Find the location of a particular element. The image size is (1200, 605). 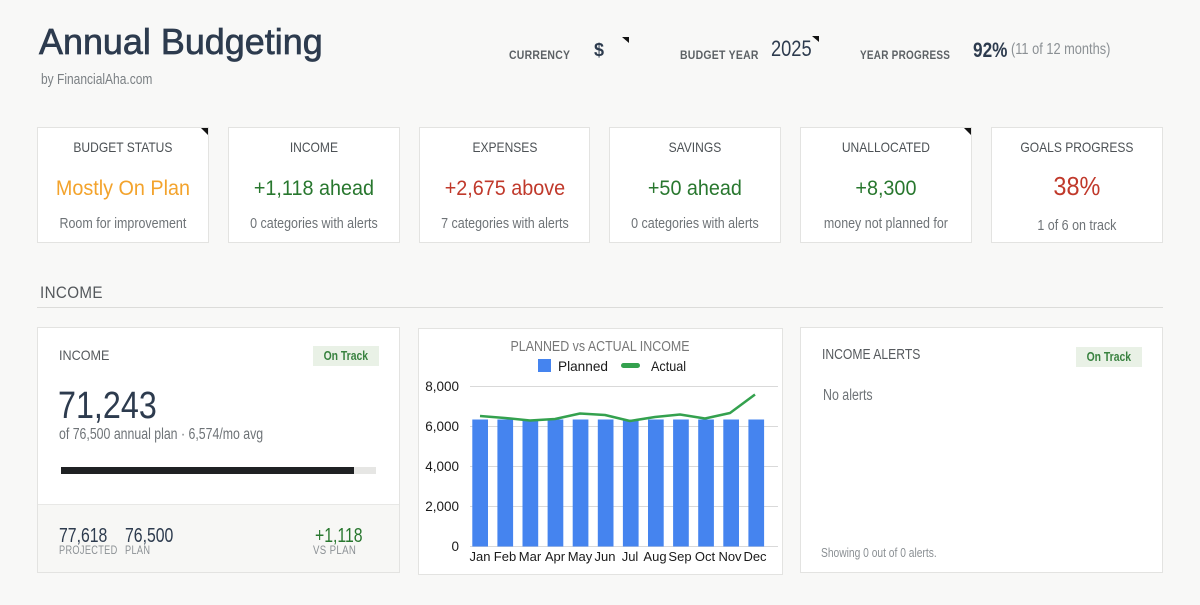

svg-text: Feb is located at coordinates (505, 556).